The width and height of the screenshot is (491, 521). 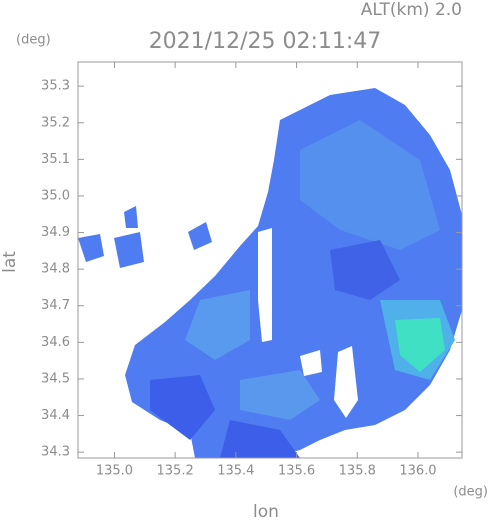 What do you see at coordinates (265, 41) in the screenshot?
I see `chart-title: 2021/12/25 02:11:47` at bounding box center [265, 41].